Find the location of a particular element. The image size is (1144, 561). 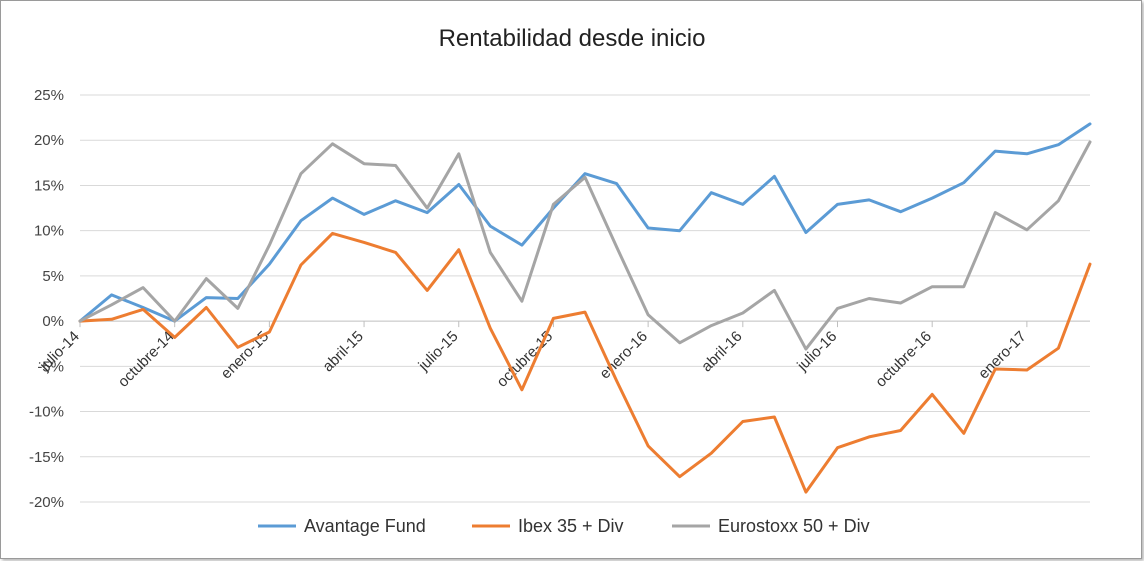

y-tick-label: -15% is located at coordinates (46, 457).